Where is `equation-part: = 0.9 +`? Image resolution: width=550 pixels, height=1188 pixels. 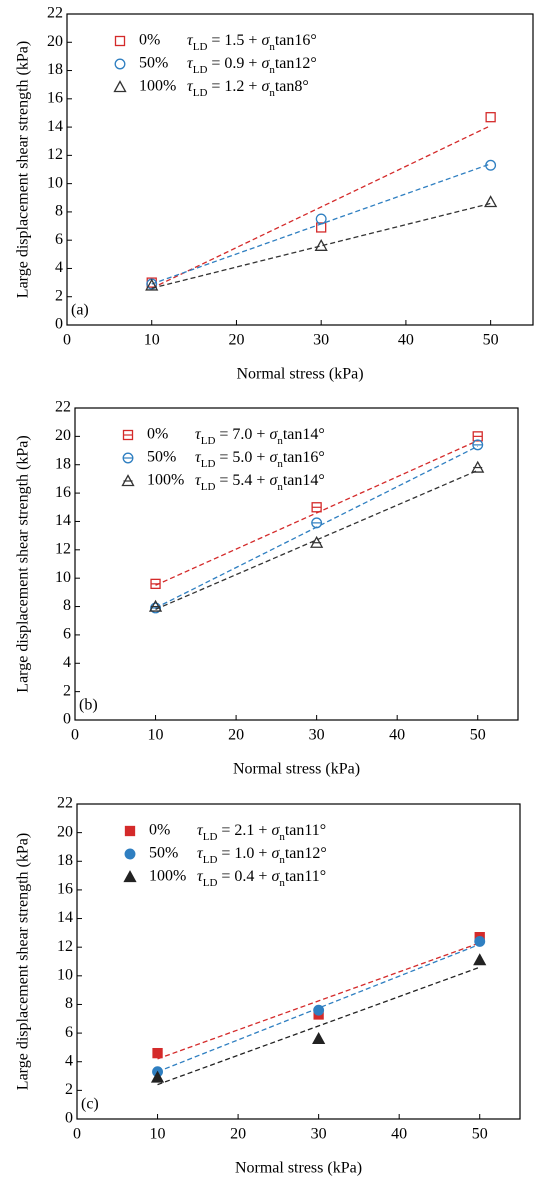 equation-part: = 0.9 + is located at coordinates (234, 63).